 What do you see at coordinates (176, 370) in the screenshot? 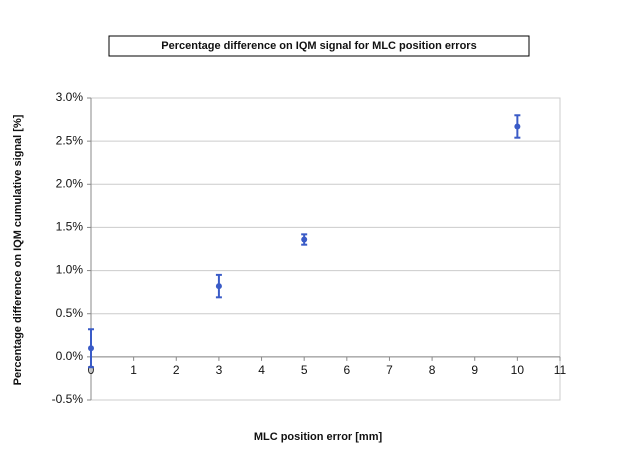
I see `x-tick-label: 2` at bounding box center [176, 370].